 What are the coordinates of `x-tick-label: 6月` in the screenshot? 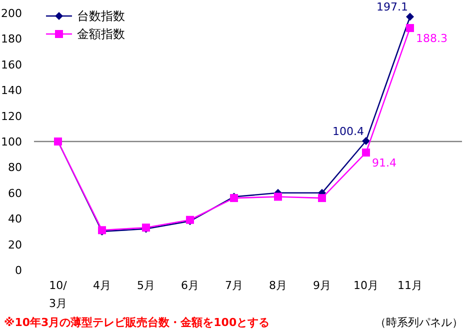 It's located at (190, 285).